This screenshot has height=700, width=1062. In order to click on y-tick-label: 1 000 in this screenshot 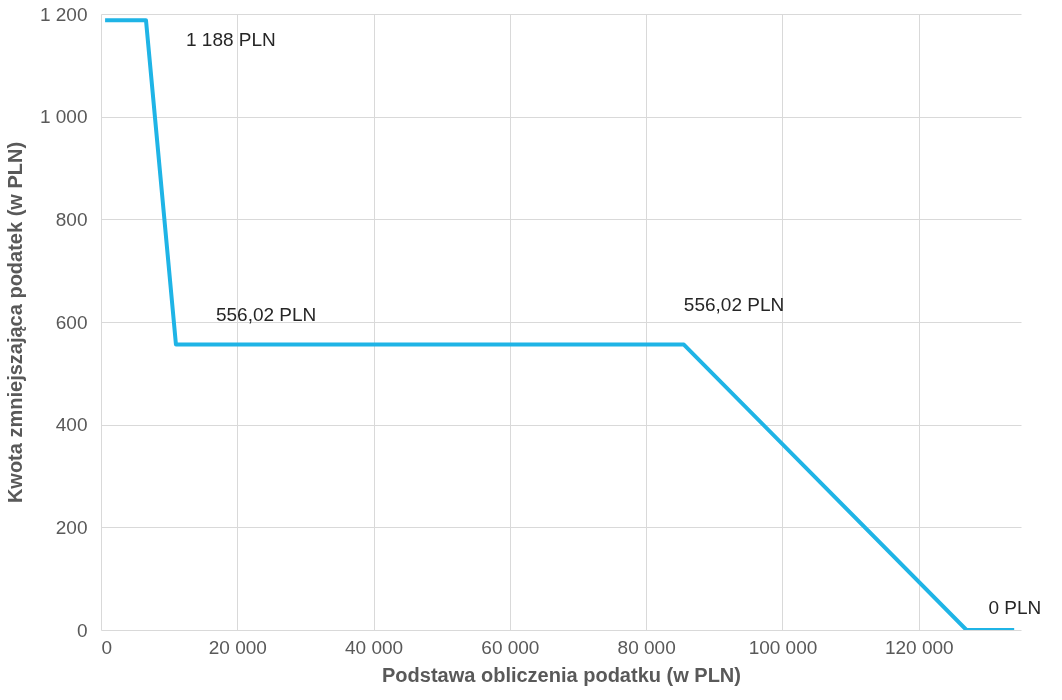, I will do `click(63, 117)`.